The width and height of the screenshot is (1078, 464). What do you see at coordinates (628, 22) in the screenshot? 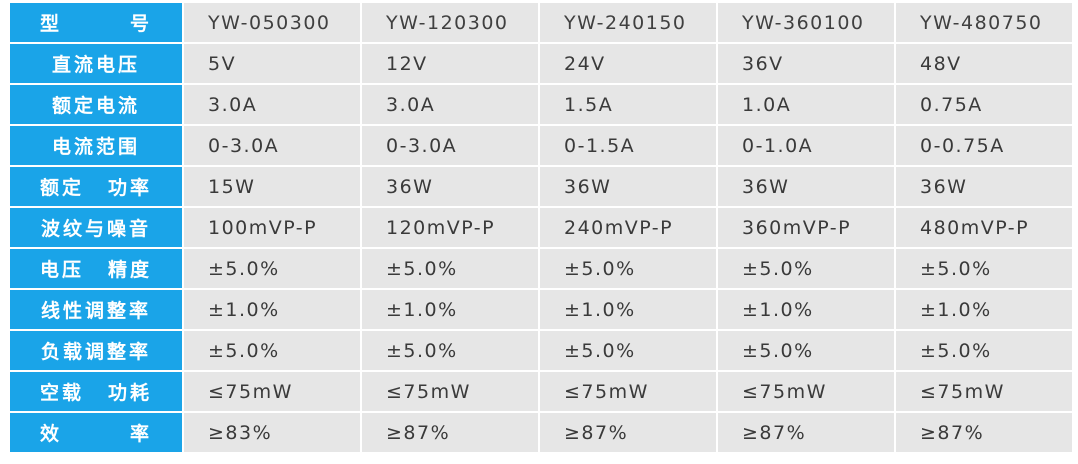
I see `column-header: YW-240150` at bounding box center [628, 22].